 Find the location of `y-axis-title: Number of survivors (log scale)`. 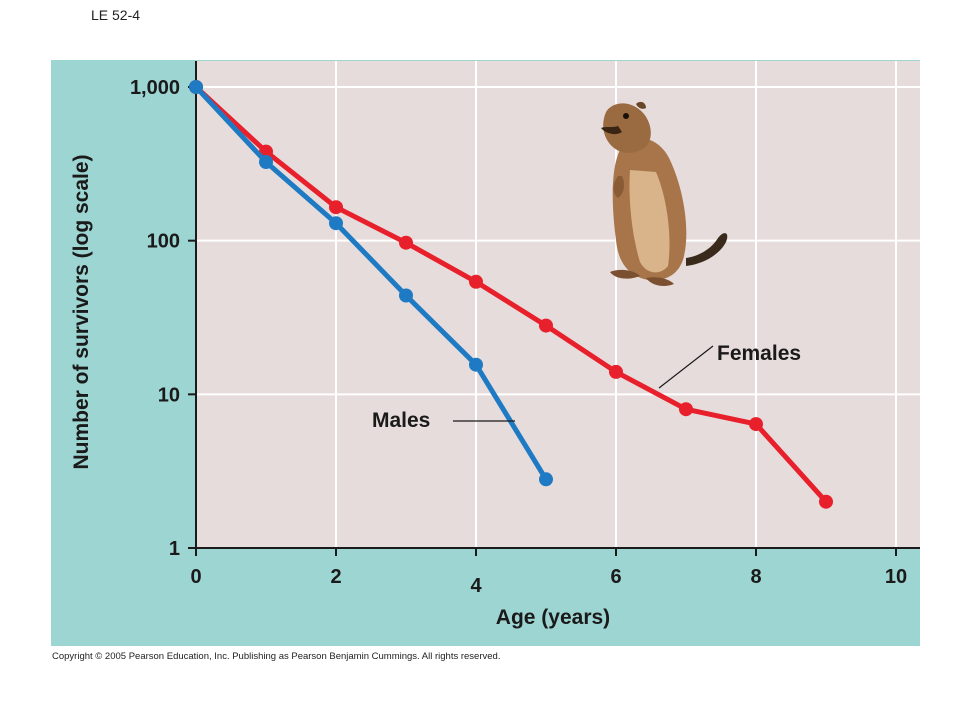

y-axis-title: Number of survivors (log scale) is located at coordinates (81, 311).